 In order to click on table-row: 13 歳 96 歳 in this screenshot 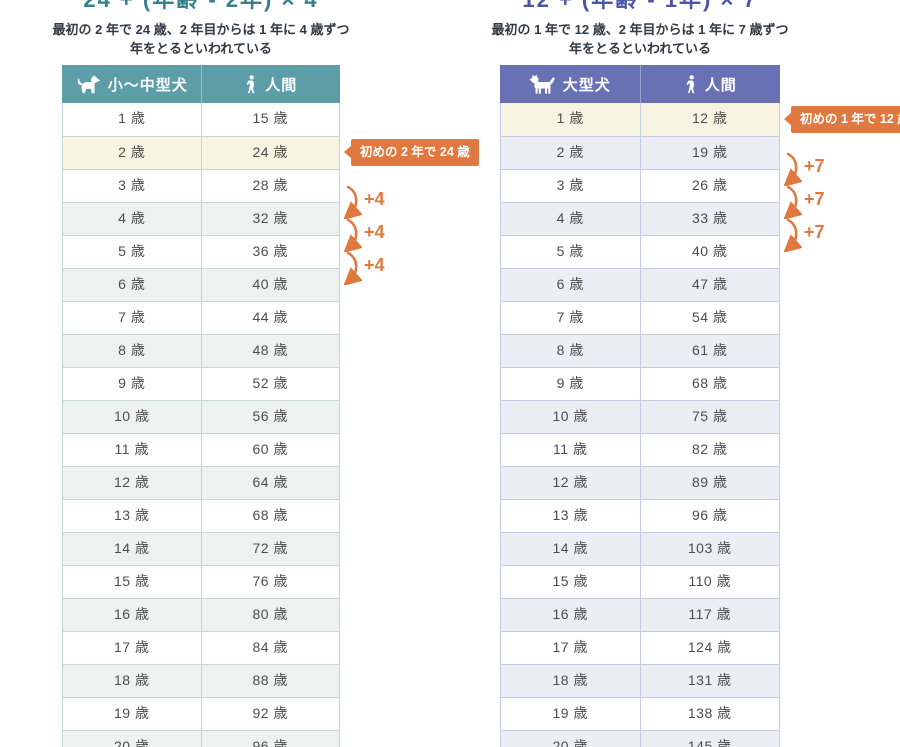, I will do `click(640, 515)`.